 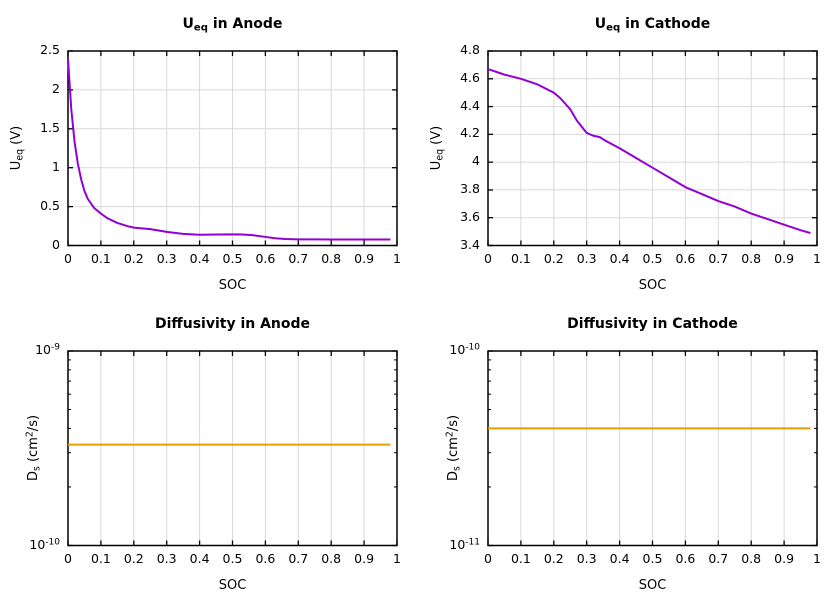 I want to click on x-axis-label-diffusivity-anode: SOC, so click(x=232, y=585).